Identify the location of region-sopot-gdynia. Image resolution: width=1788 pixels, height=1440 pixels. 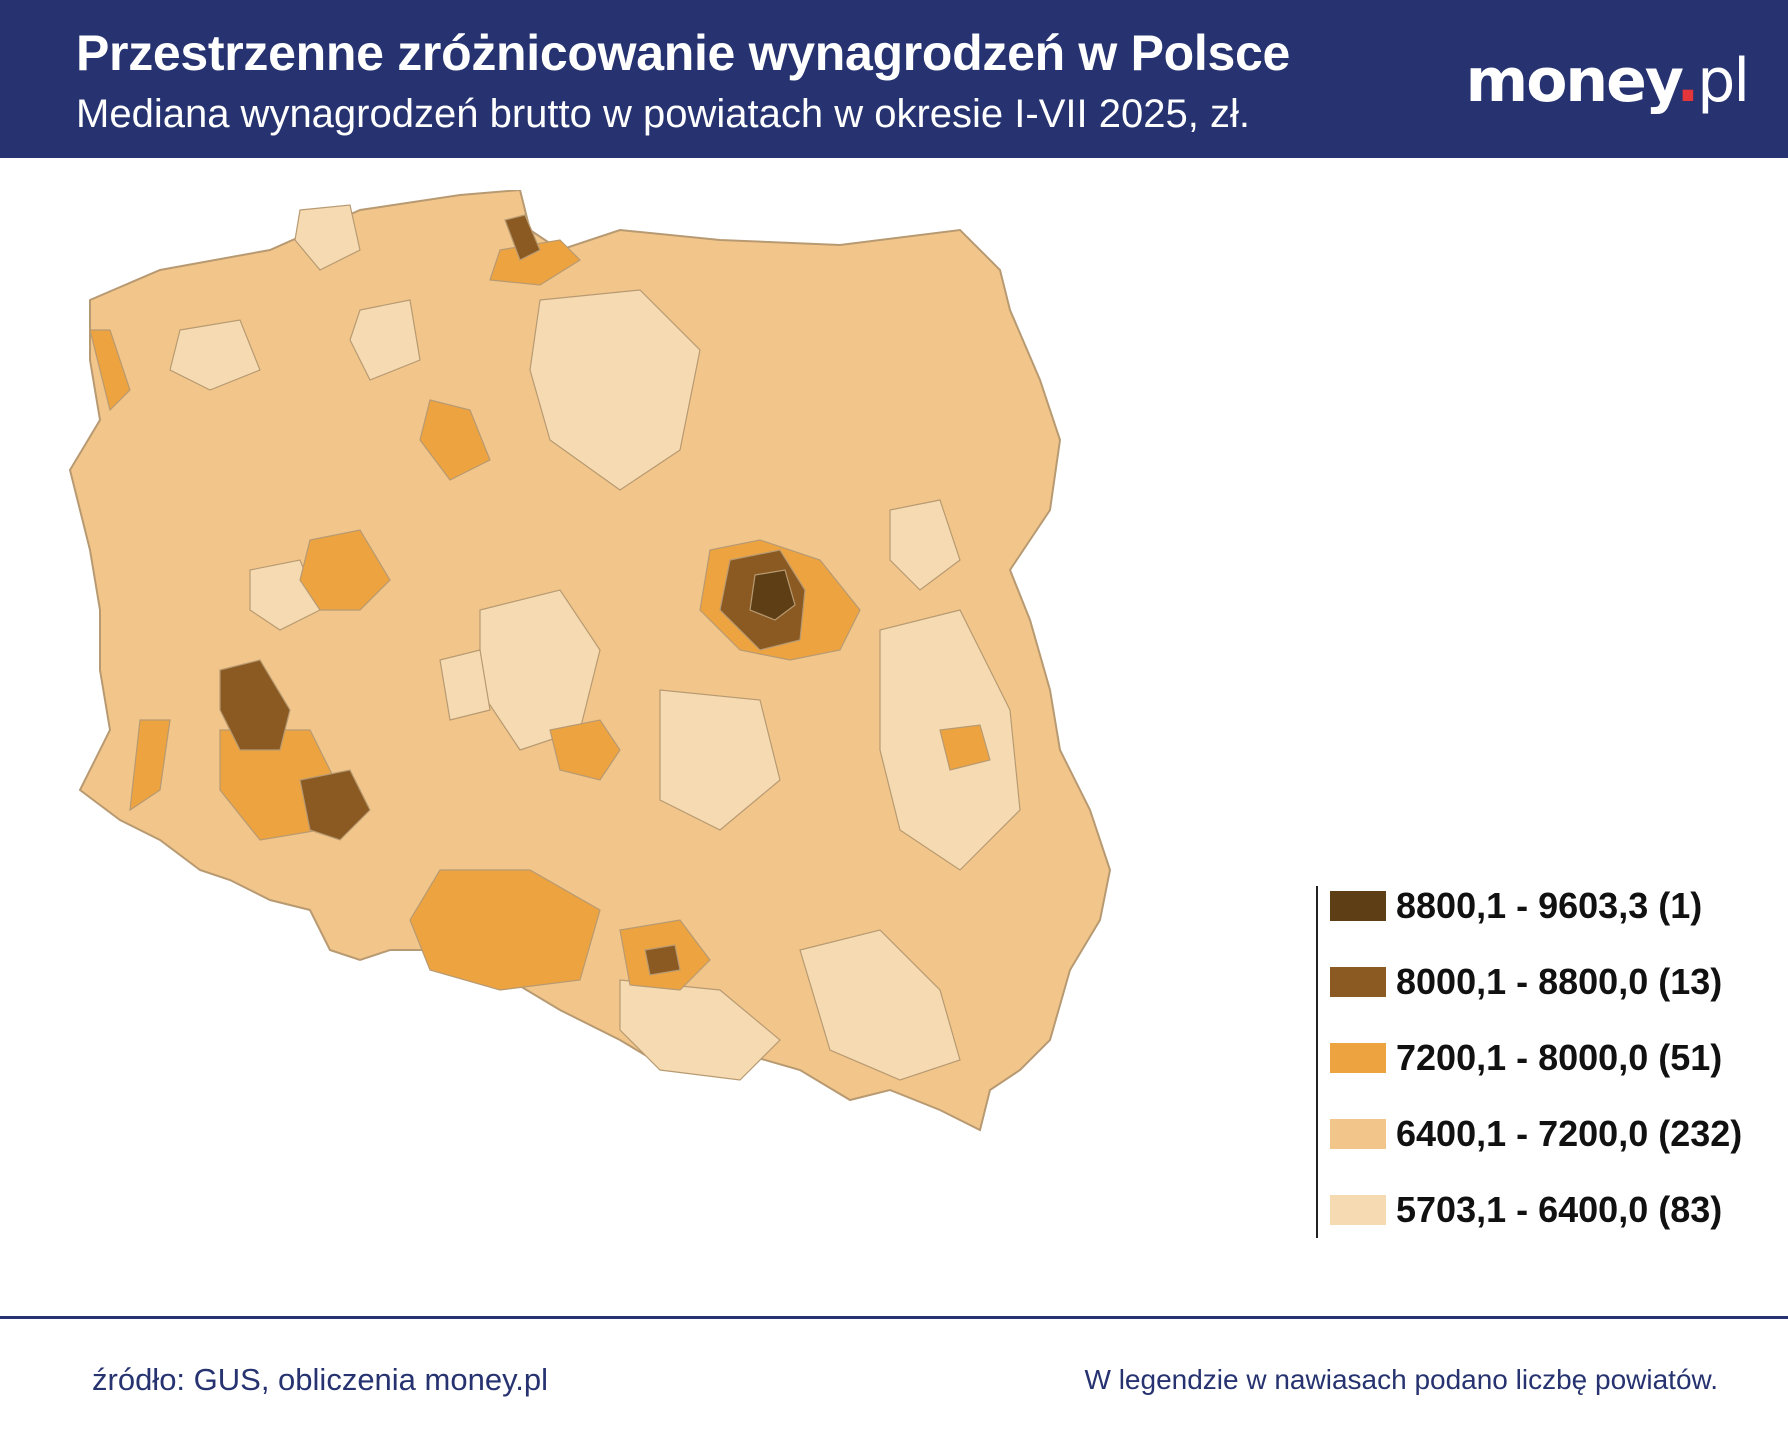
(522, 237).